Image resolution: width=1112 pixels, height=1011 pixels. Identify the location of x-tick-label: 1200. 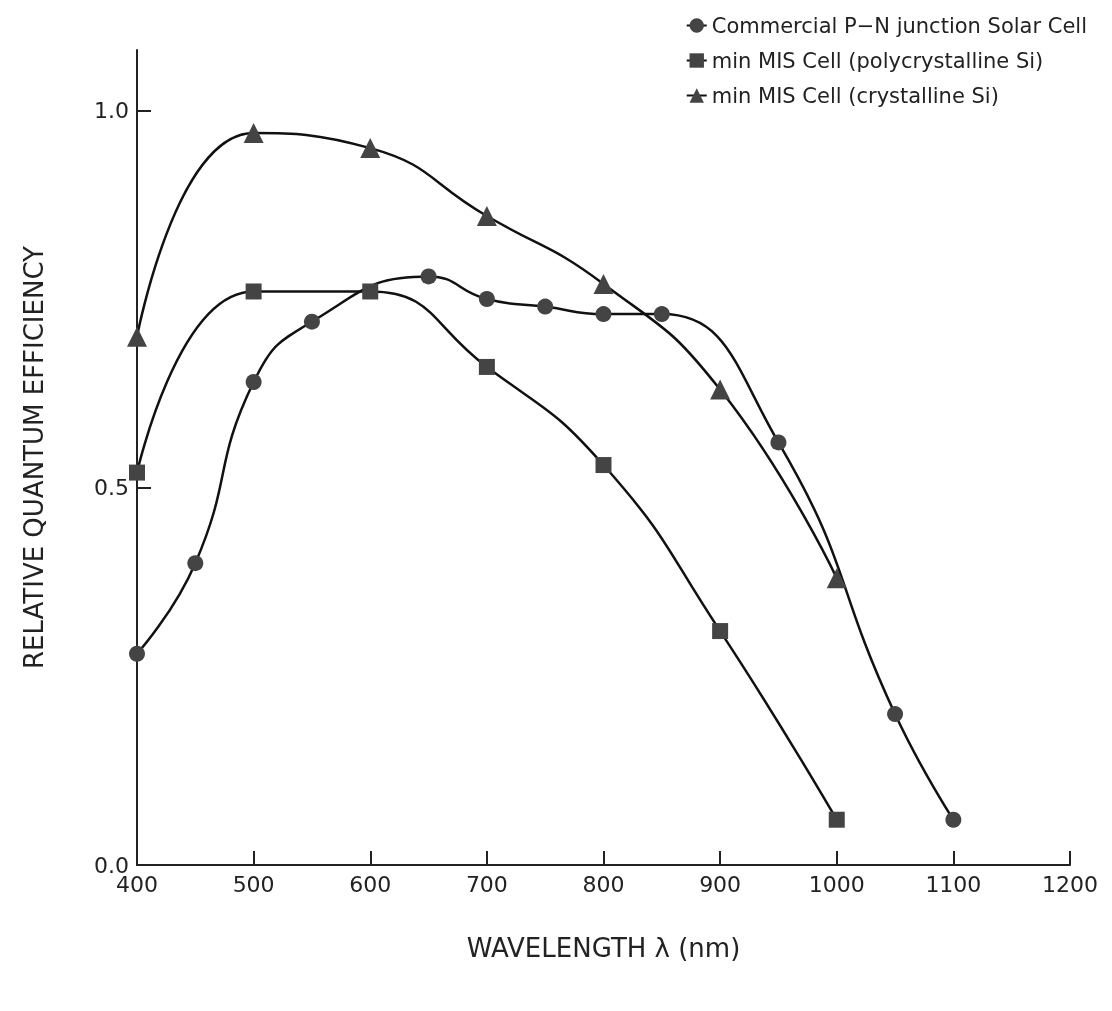
(1070, 884).